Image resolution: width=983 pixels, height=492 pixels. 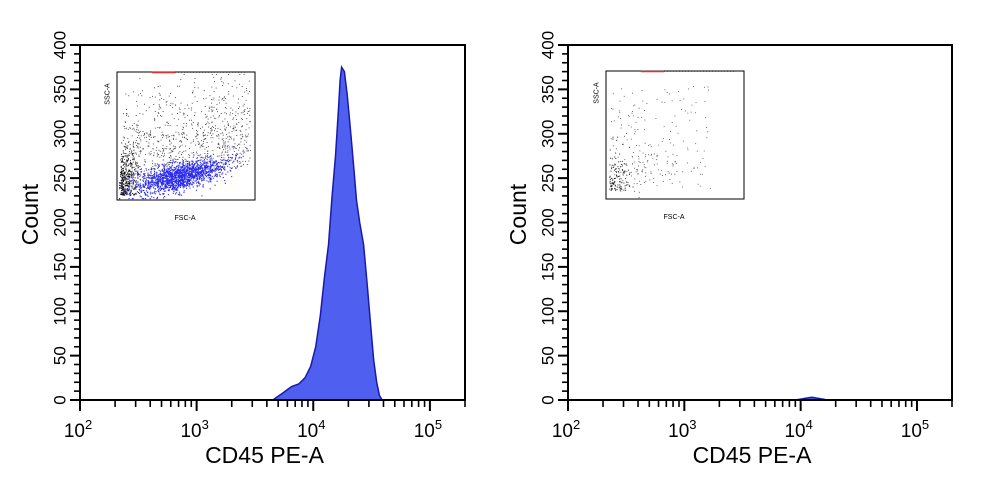 What do you see at coordinates (597, 93) in the screenshot?
I see `inset-y-label: SSC-A` at bounding box center [597, 93].